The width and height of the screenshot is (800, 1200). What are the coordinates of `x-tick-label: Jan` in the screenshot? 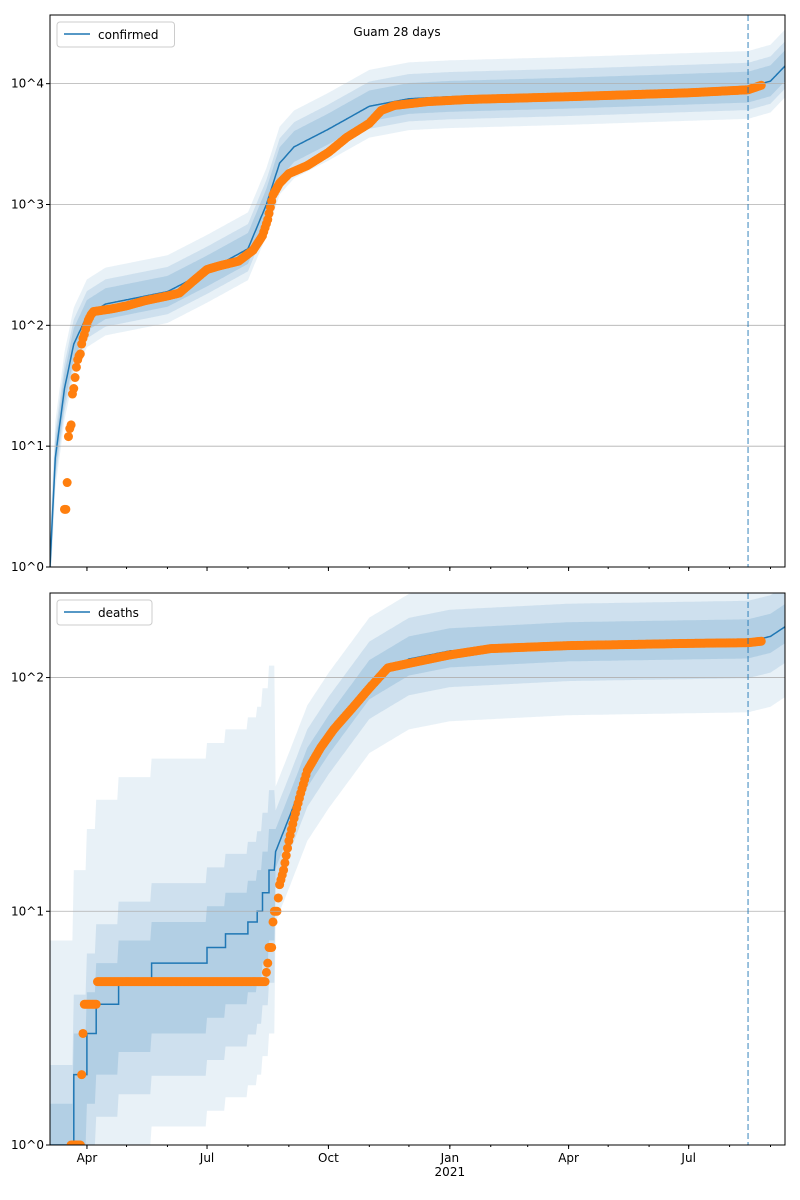 It's located at (450, 1158).